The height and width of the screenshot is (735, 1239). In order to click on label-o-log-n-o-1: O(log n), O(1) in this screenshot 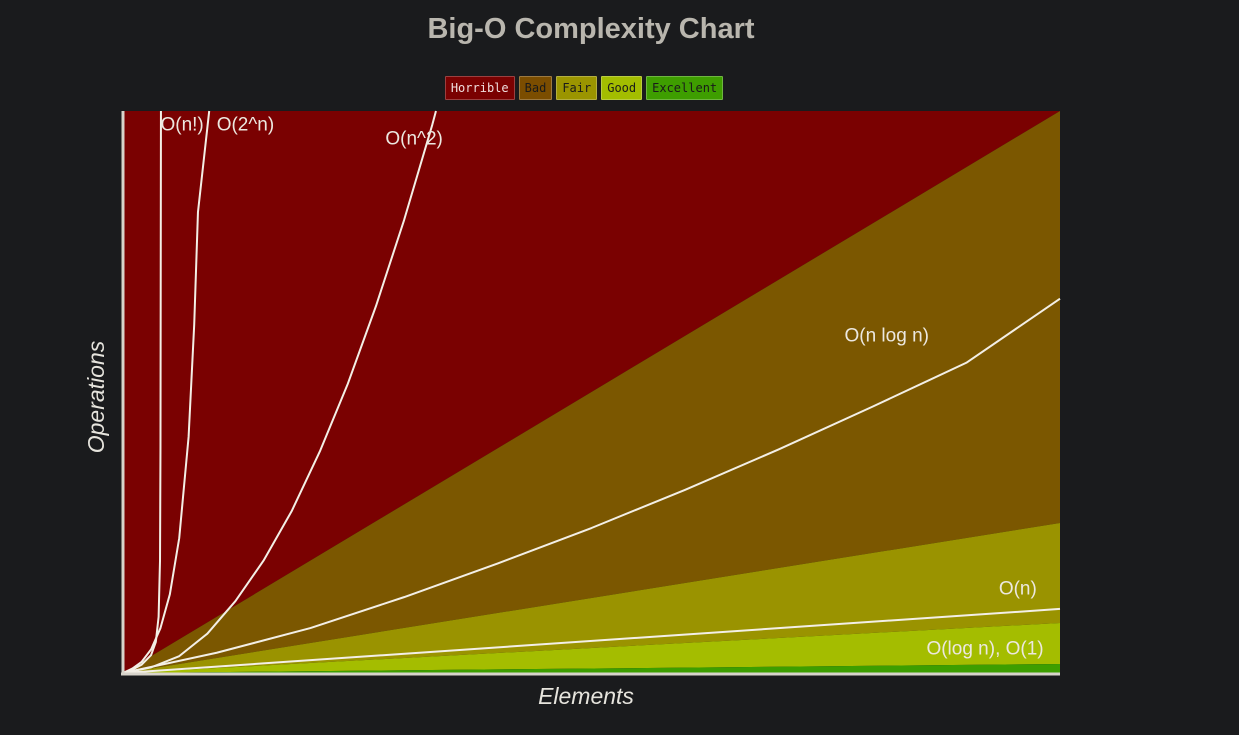, I will do `click(984, 648)`.